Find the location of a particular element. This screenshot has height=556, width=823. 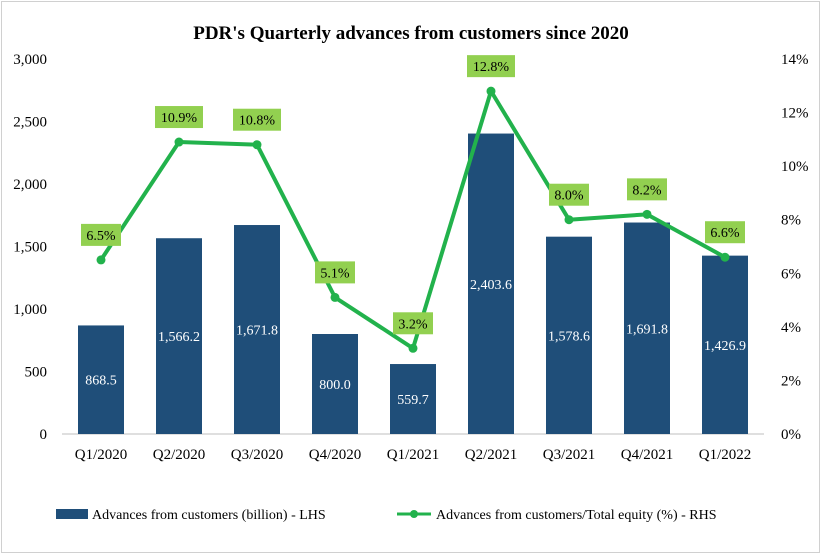

point-data-label: 8.0% is located at coordinates (569, 196).